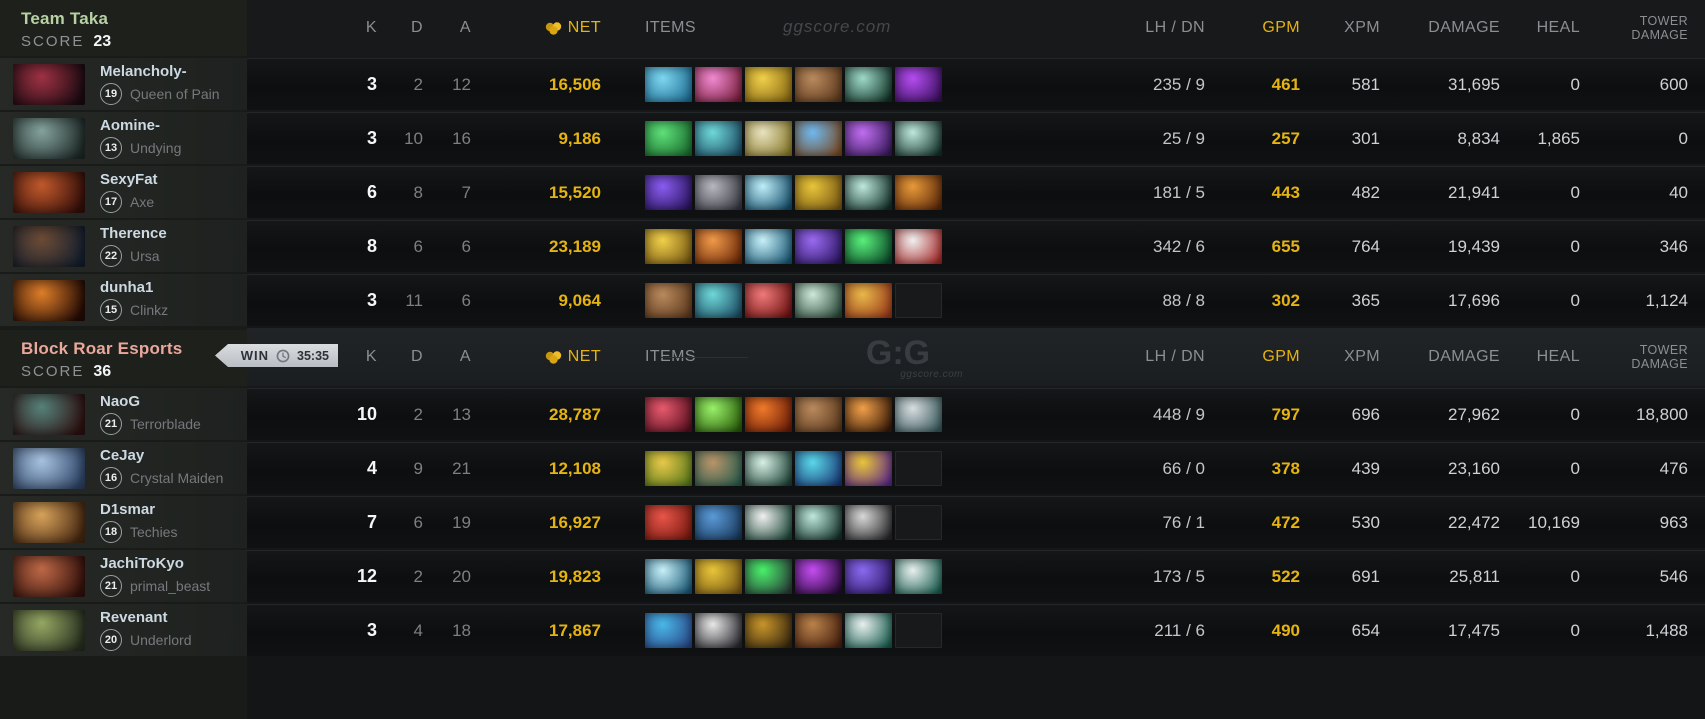  What do you see at coordinates (156, 148) in the screenshot?
I see `hero-name: Undying` at bounding box center [156, 148].